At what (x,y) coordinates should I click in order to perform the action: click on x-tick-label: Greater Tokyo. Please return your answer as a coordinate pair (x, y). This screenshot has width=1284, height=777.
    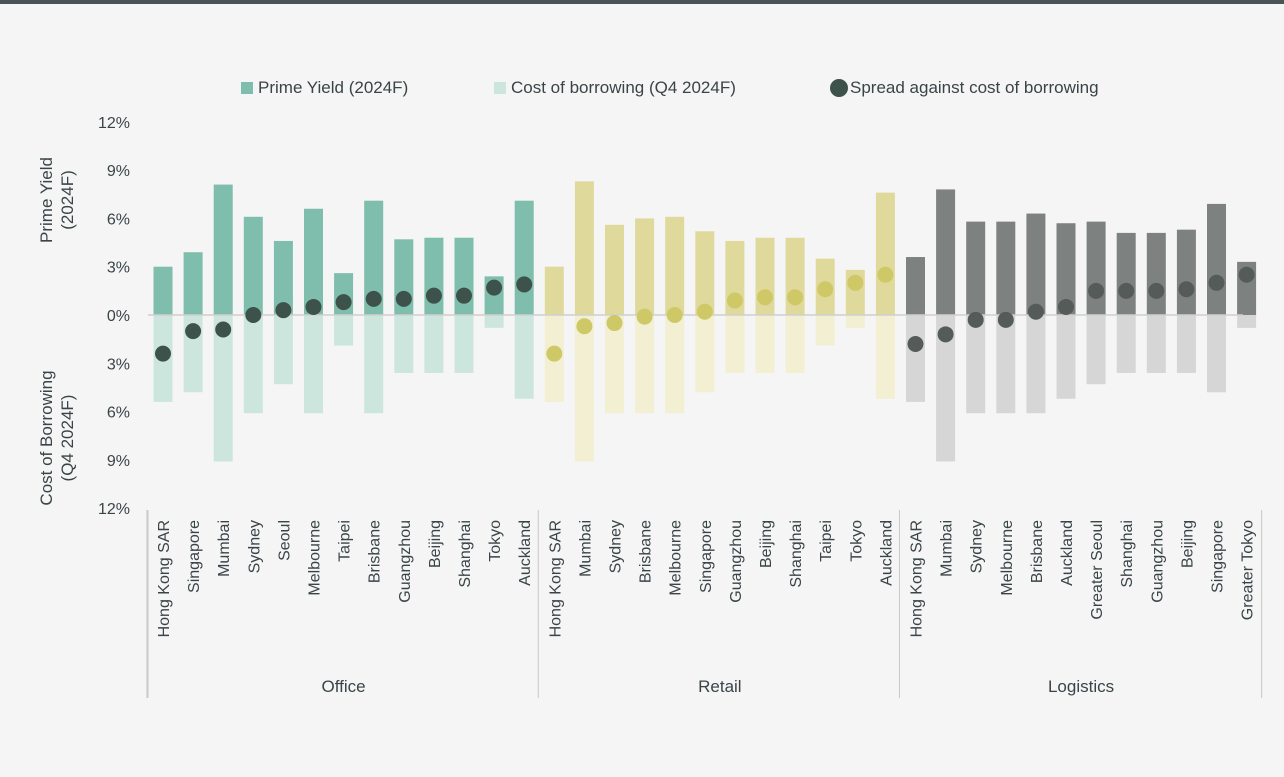
    Looking at the image, I should click on (1248, 570).